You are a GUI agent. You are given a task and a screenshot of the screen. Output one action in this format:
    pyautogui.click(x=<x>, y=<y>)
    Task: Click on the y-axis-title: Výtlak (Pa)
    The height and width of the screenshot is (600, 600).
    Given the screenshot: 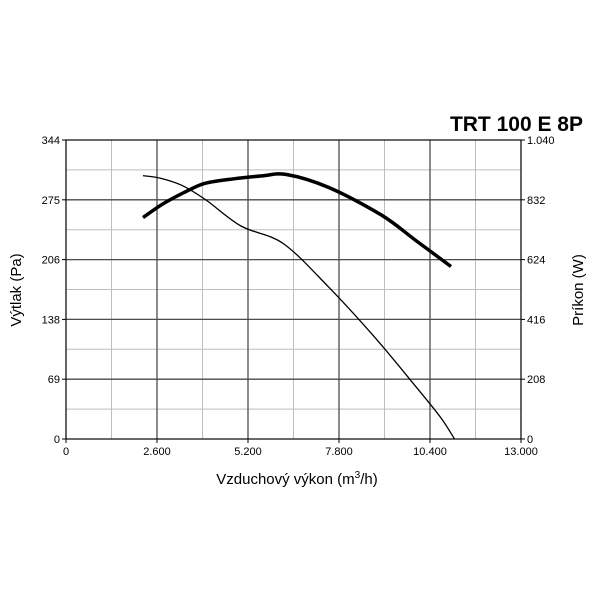 What is the action you would take?
    pyautogui.click(x=16, y=289)
    